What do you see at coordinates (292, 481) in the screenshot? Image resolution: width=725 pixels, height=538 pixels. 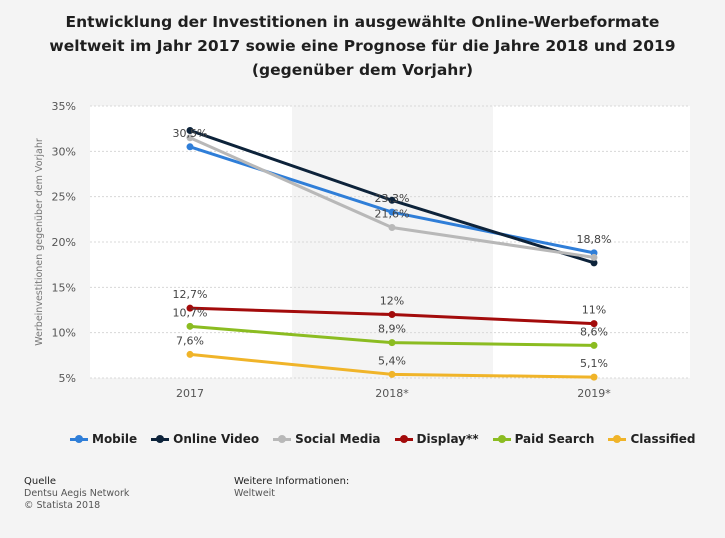 I see `info-heading: Weitere Informationen:` at bounding box center [292, 481].